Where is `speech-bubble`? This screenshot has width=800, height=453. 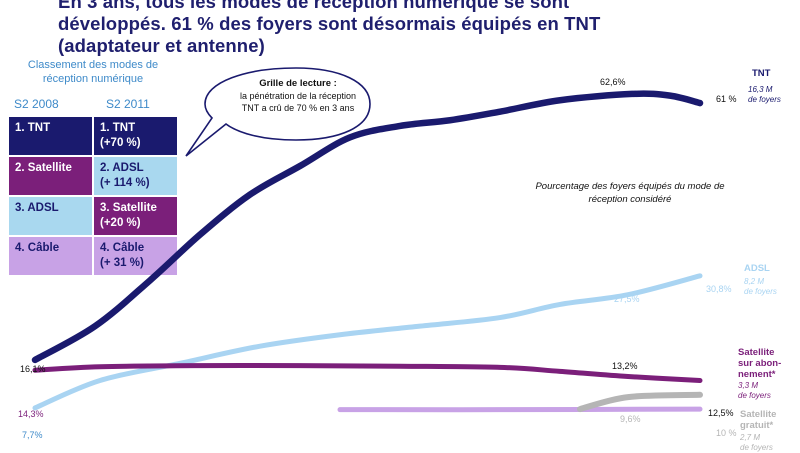
speech-bubble is located at coordinates (278, 112).